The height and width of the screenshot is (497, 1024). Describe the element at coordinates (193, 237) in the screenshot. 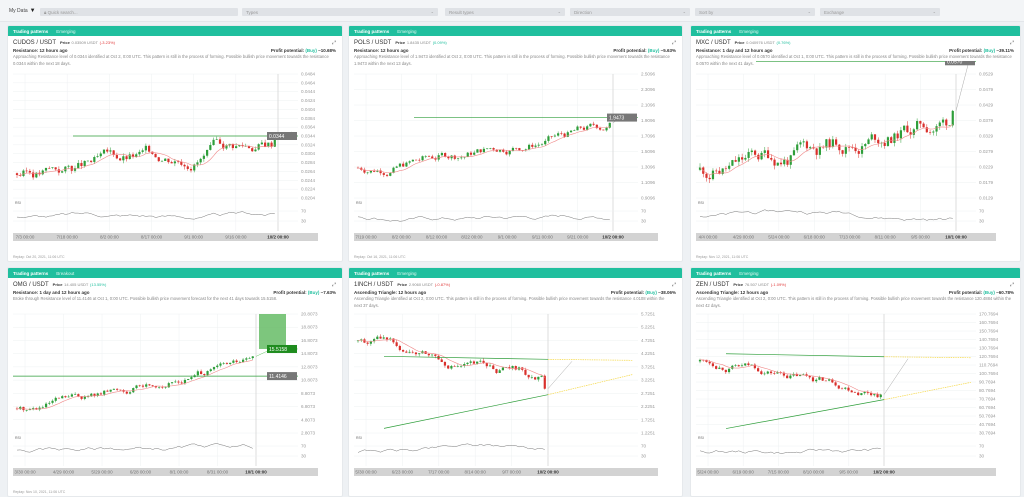

I see `x-tick-label: 9/1 00:00` at that location.